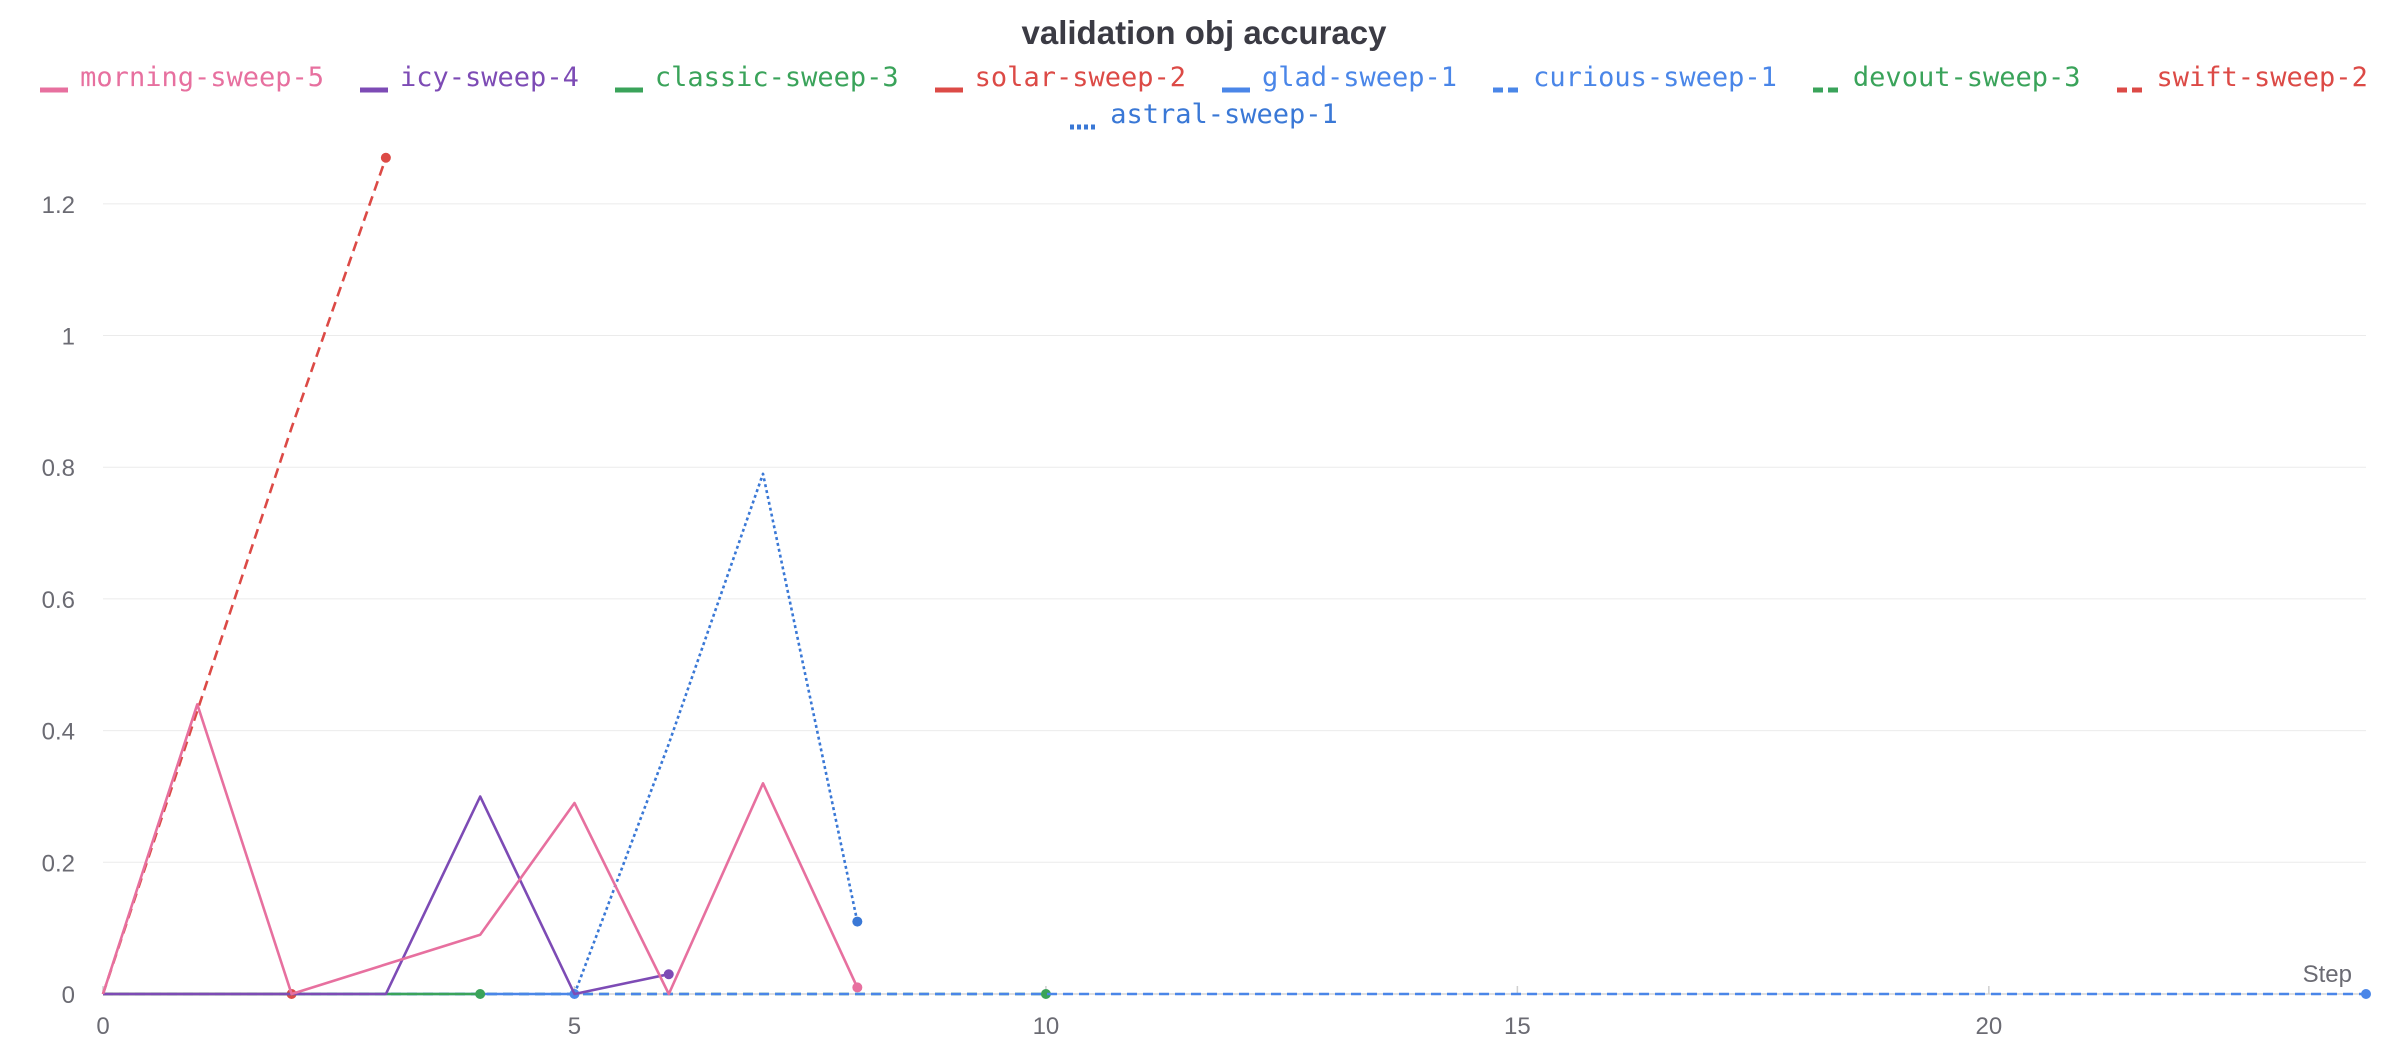 This screenshot has width=2408, height=1058. What do you see at coordinates (1080, 77) in the screenshot?
I see `legend-label: solar-sweep-2` at bounding box center [1080, 77].